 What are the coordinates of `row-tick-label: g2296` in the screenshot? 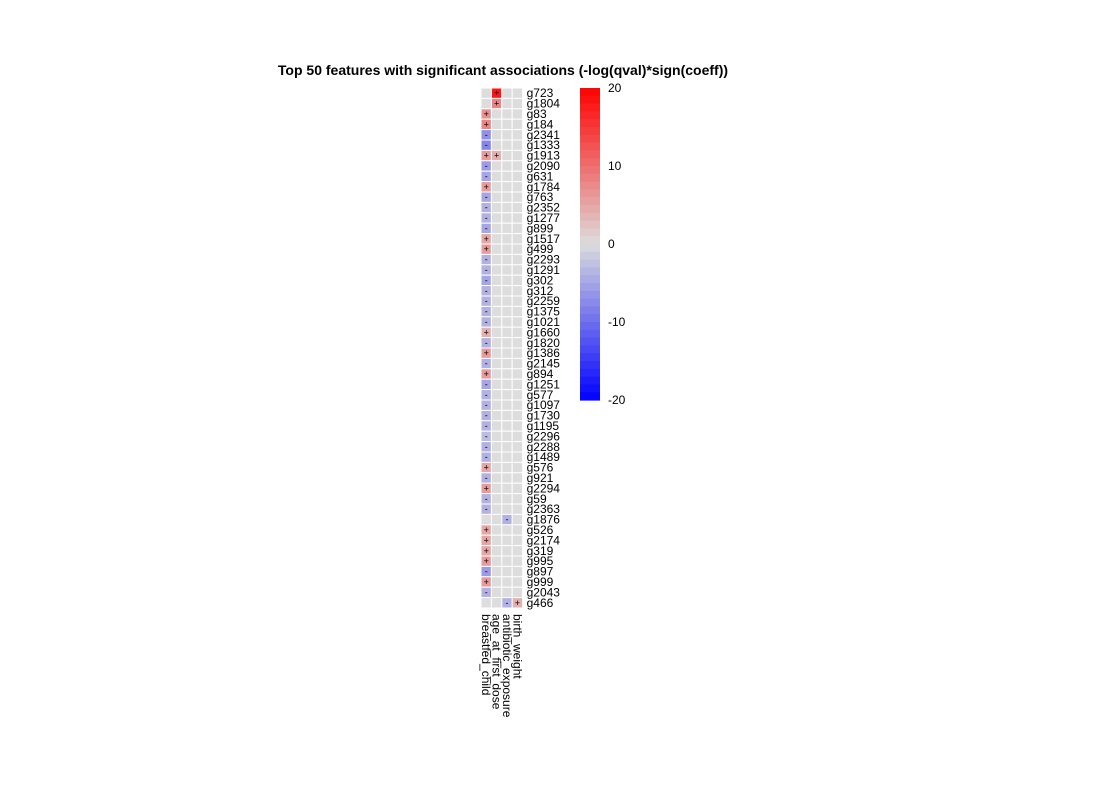 It's located at (544, 436).